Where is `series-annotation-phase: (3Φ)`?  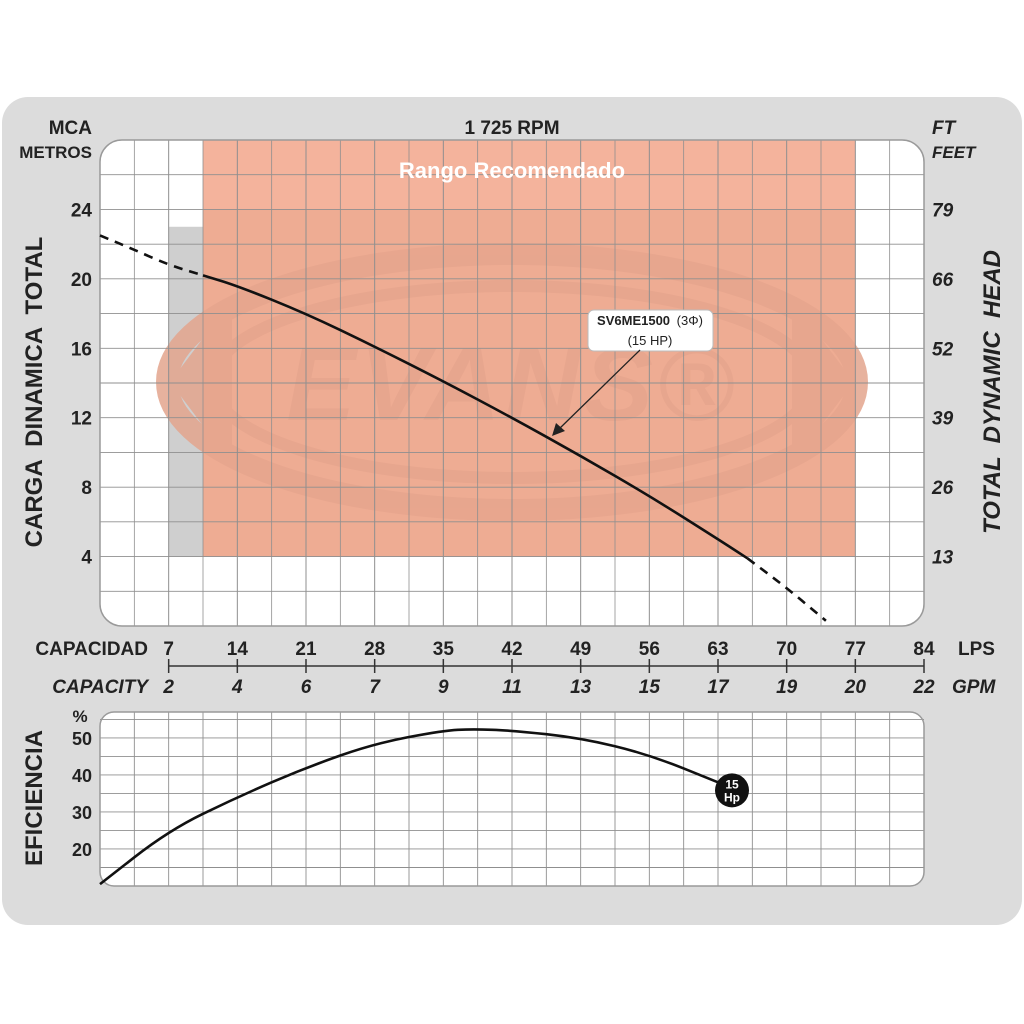
series-annotation-phase: (3Φ) is located at coordinates (690, 320).